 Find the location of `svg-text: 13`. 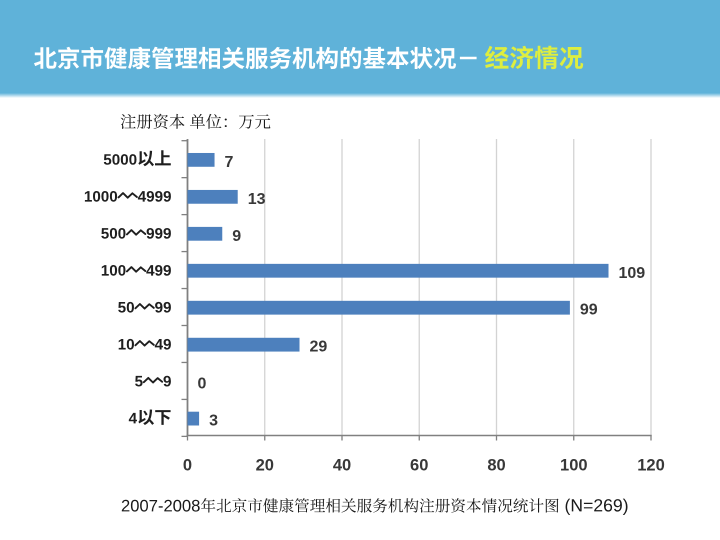

svg-text: 13 is located at coordinates (257, 199).